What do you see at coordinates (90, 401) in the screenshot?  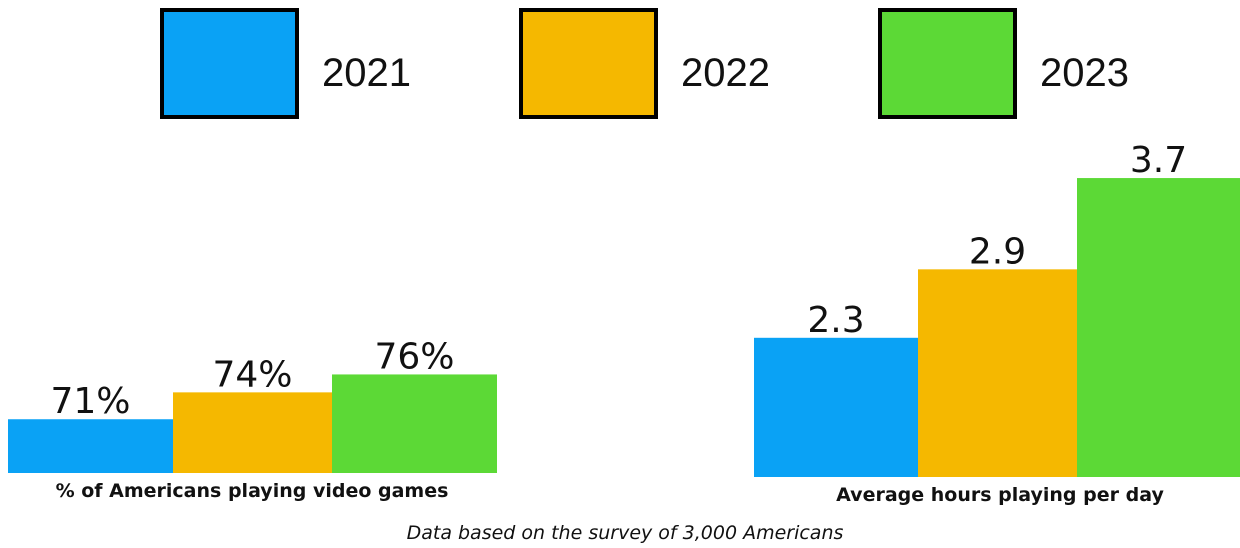 I see `value-label-2021: 71%` at bounding box center [90, 401].